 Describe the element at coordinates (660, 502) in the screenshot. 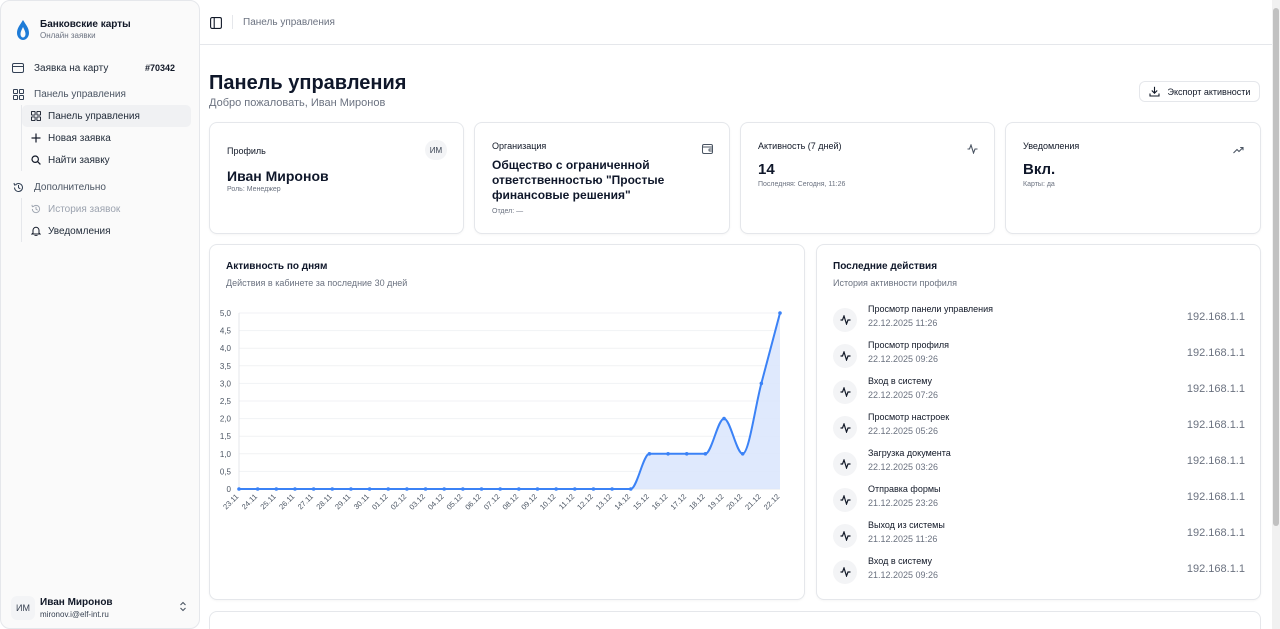

I see `x-tick-label: 16.12` at that location.